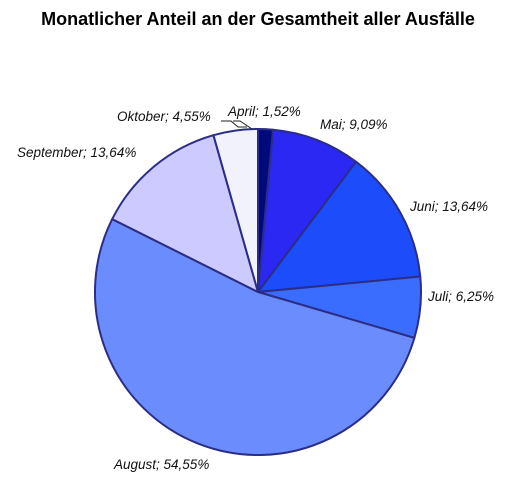  Describe the element at coordinates (235, 210) in the screenshot. I see `slice-oktober` at that location.